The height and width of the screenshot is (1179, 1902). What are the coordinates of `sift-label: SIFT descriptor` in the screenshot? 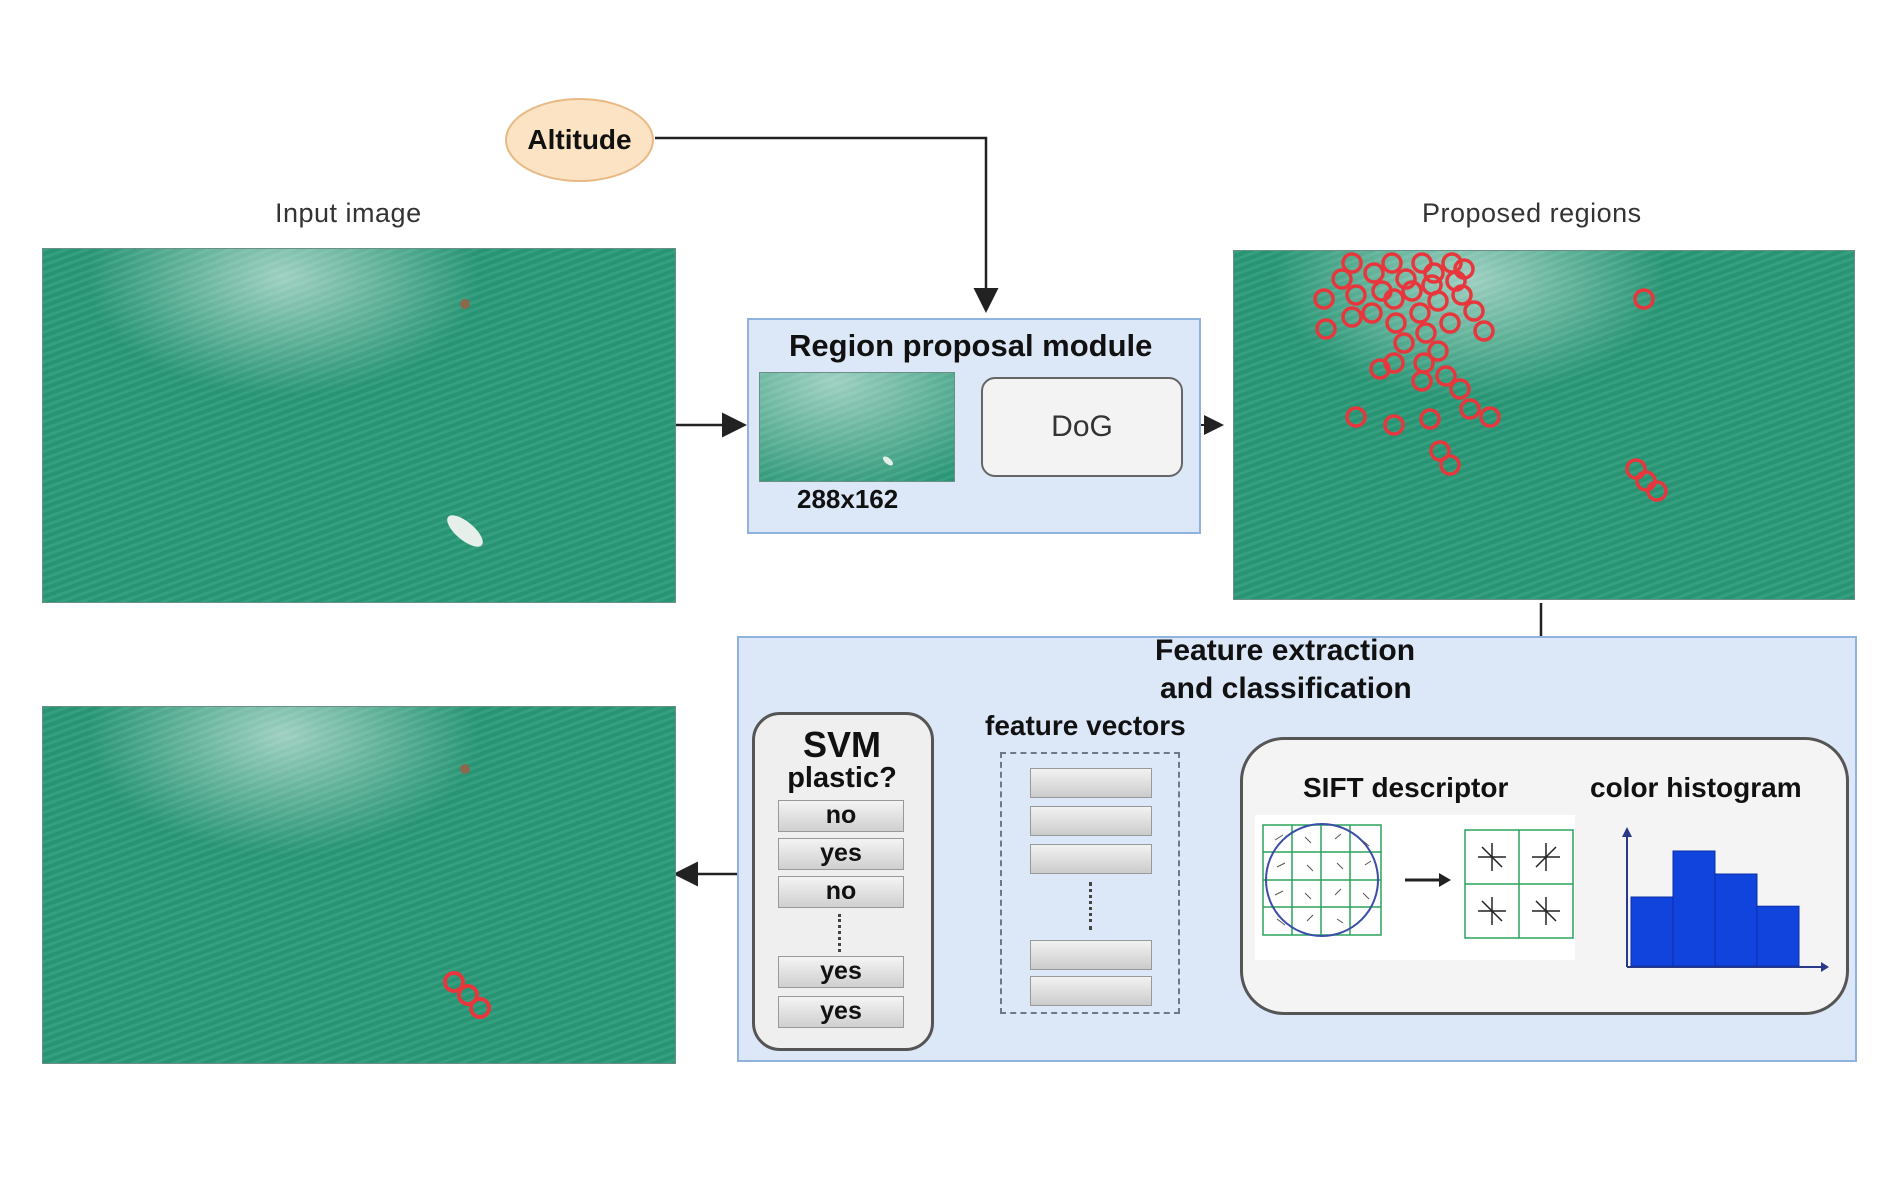 It's located at (1406, 787).